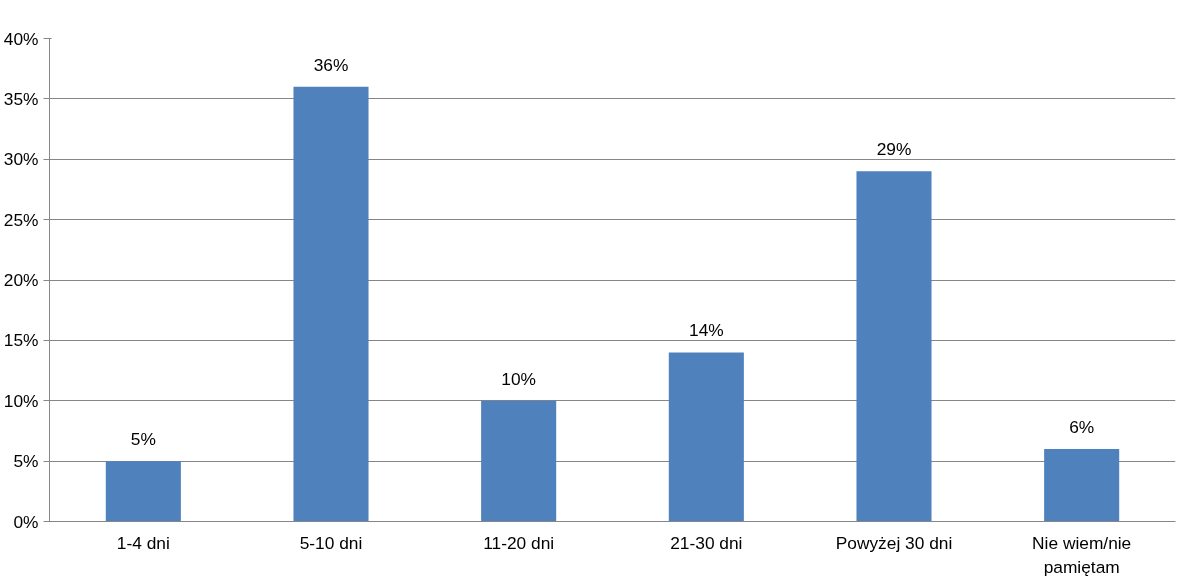 This screenshot has height=581, width=1202. Describe the element at coordinates (1082, 554) in the screenshot. I see `x-tick-label: Nie wiem/nie pamiętam` at that location.